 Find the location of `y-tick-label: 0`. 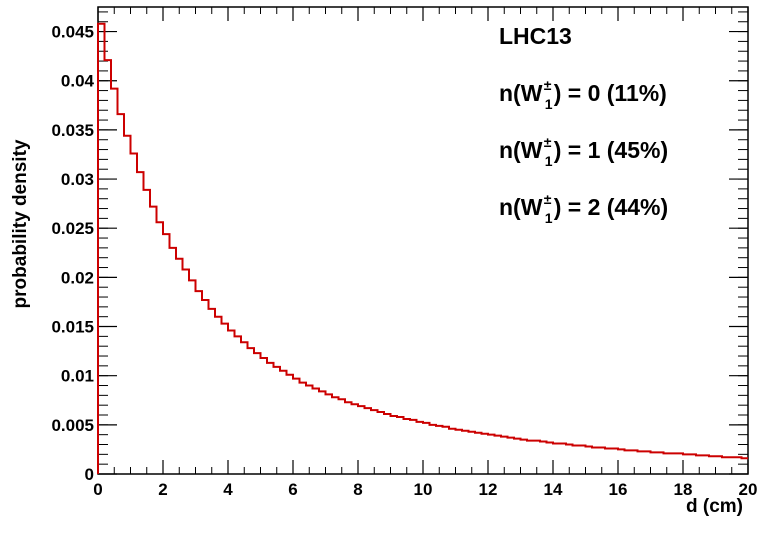

y-tick-label: 0 is located at coordinates (89, 474).